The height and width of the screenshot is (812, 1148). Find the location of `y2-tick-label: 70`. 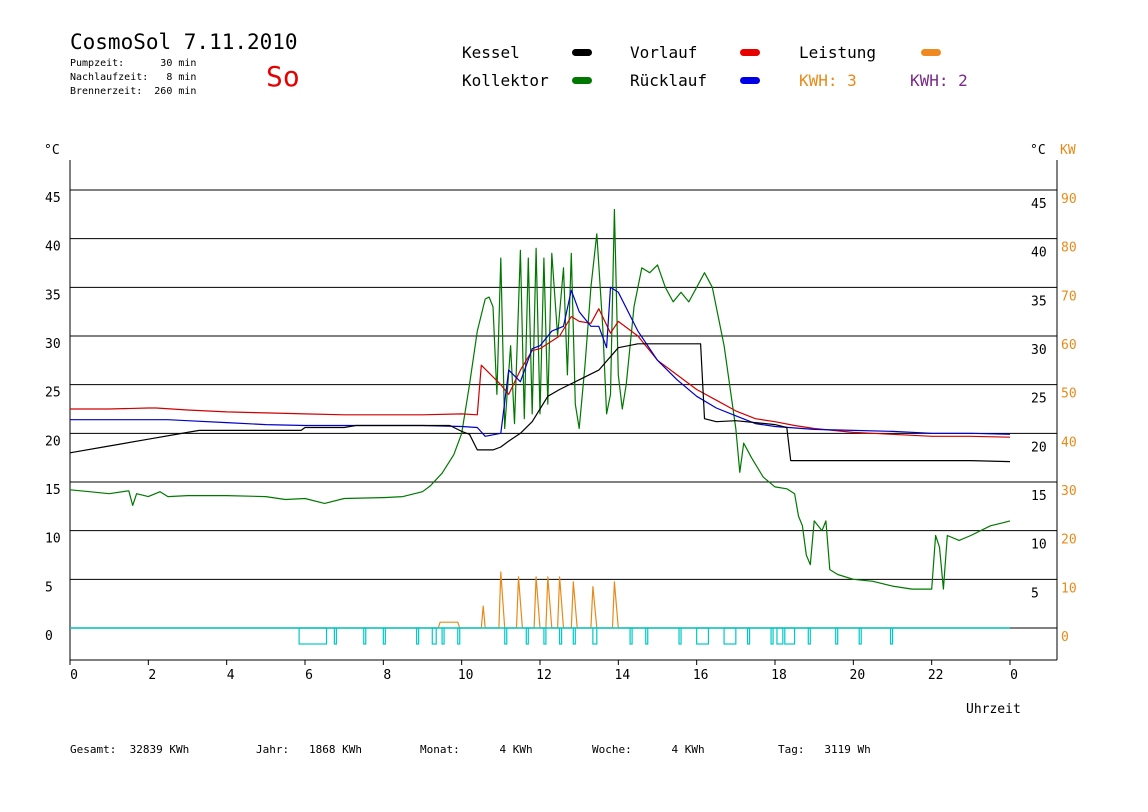

y2-tick-label: 70 is located at coordinates (1069, 296).